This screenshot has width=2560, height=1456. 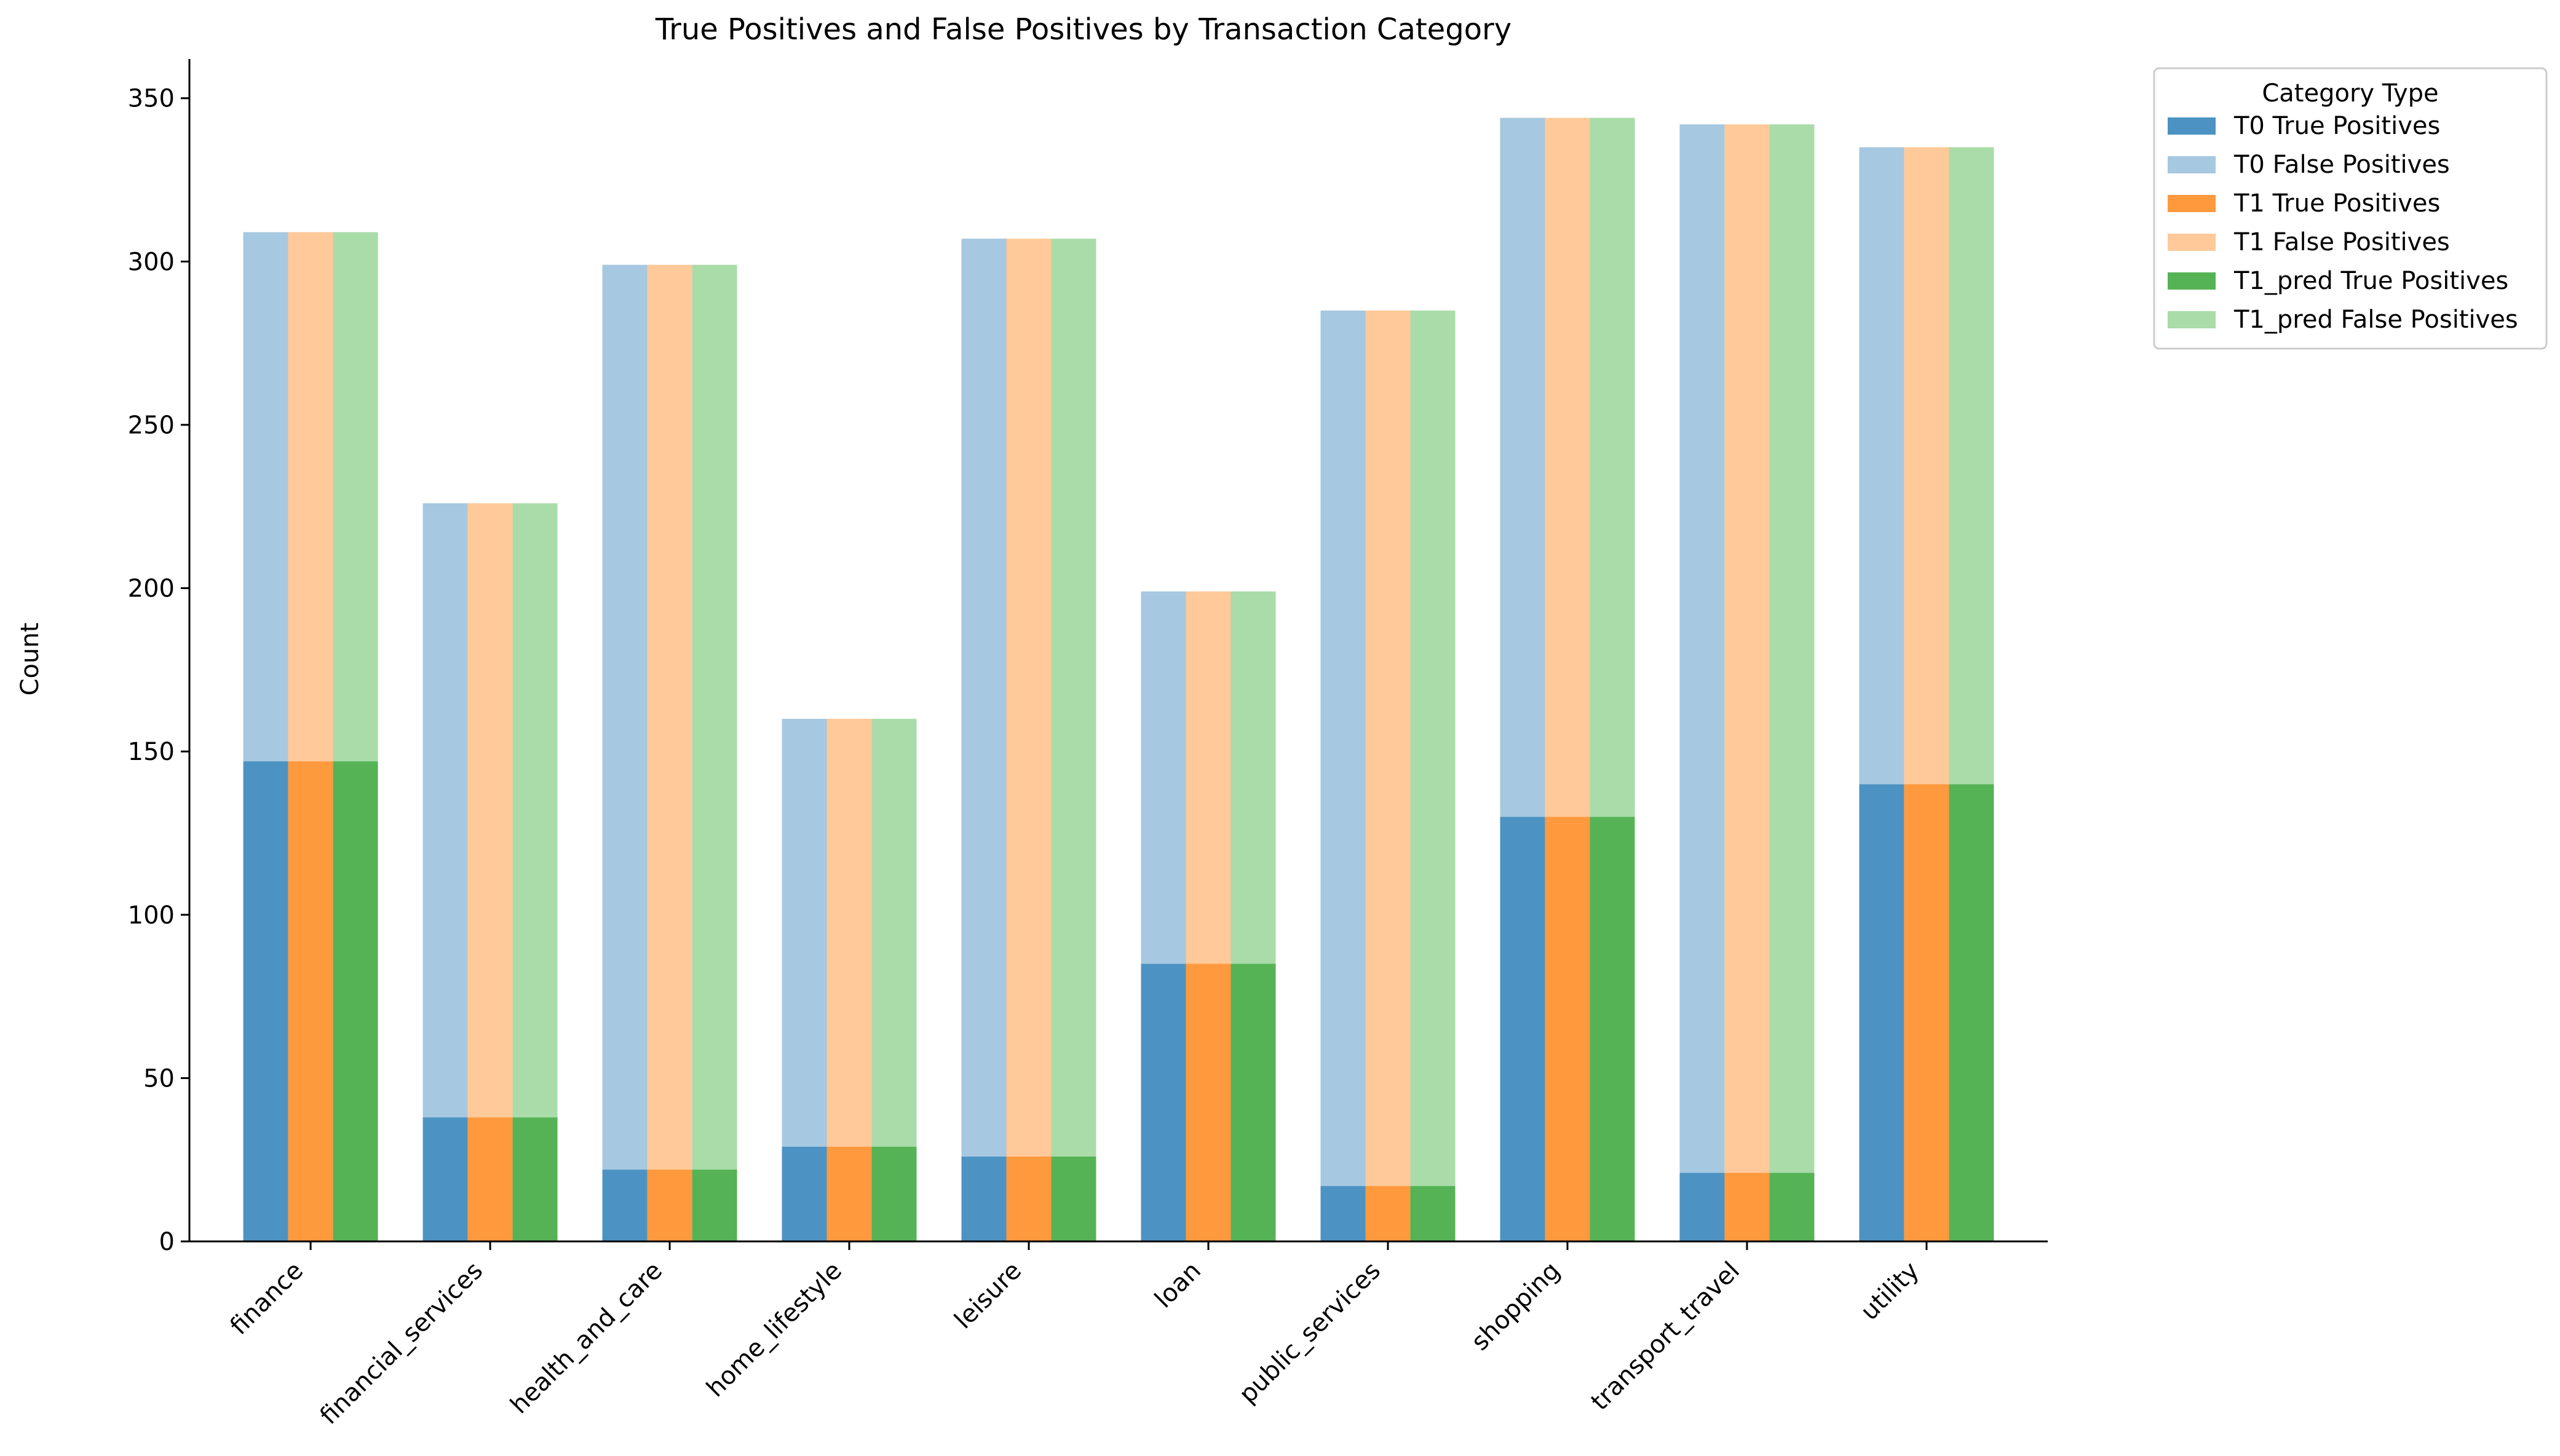 I want to click on x-tick-label-public_services: public_services, so click(x=1310, y=1333).